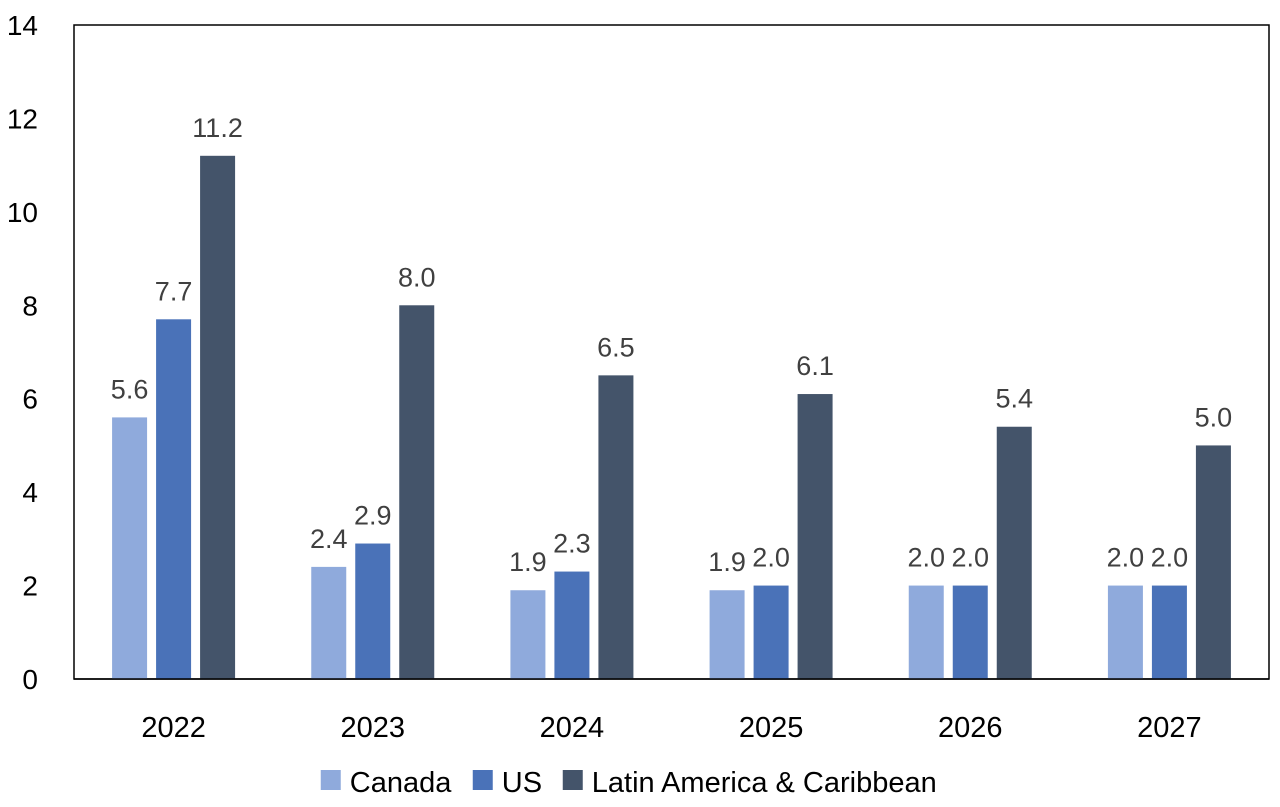 The image size is (1280, 807). I want to click on y-tick-label: 6, so click(30, 399).